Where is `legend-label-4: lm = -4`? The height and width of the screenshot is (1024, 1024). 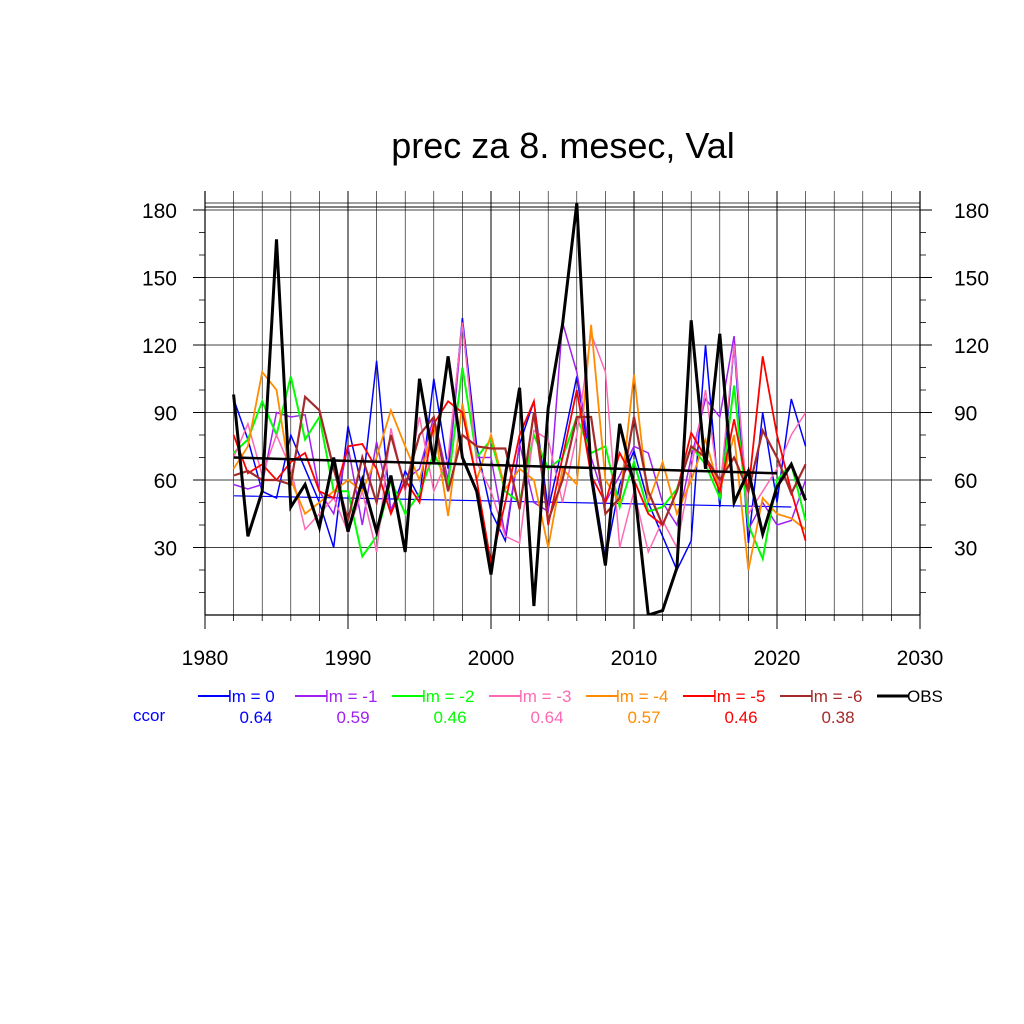 legend-label-4: lm = -4 is located at coordinates (642, 696).